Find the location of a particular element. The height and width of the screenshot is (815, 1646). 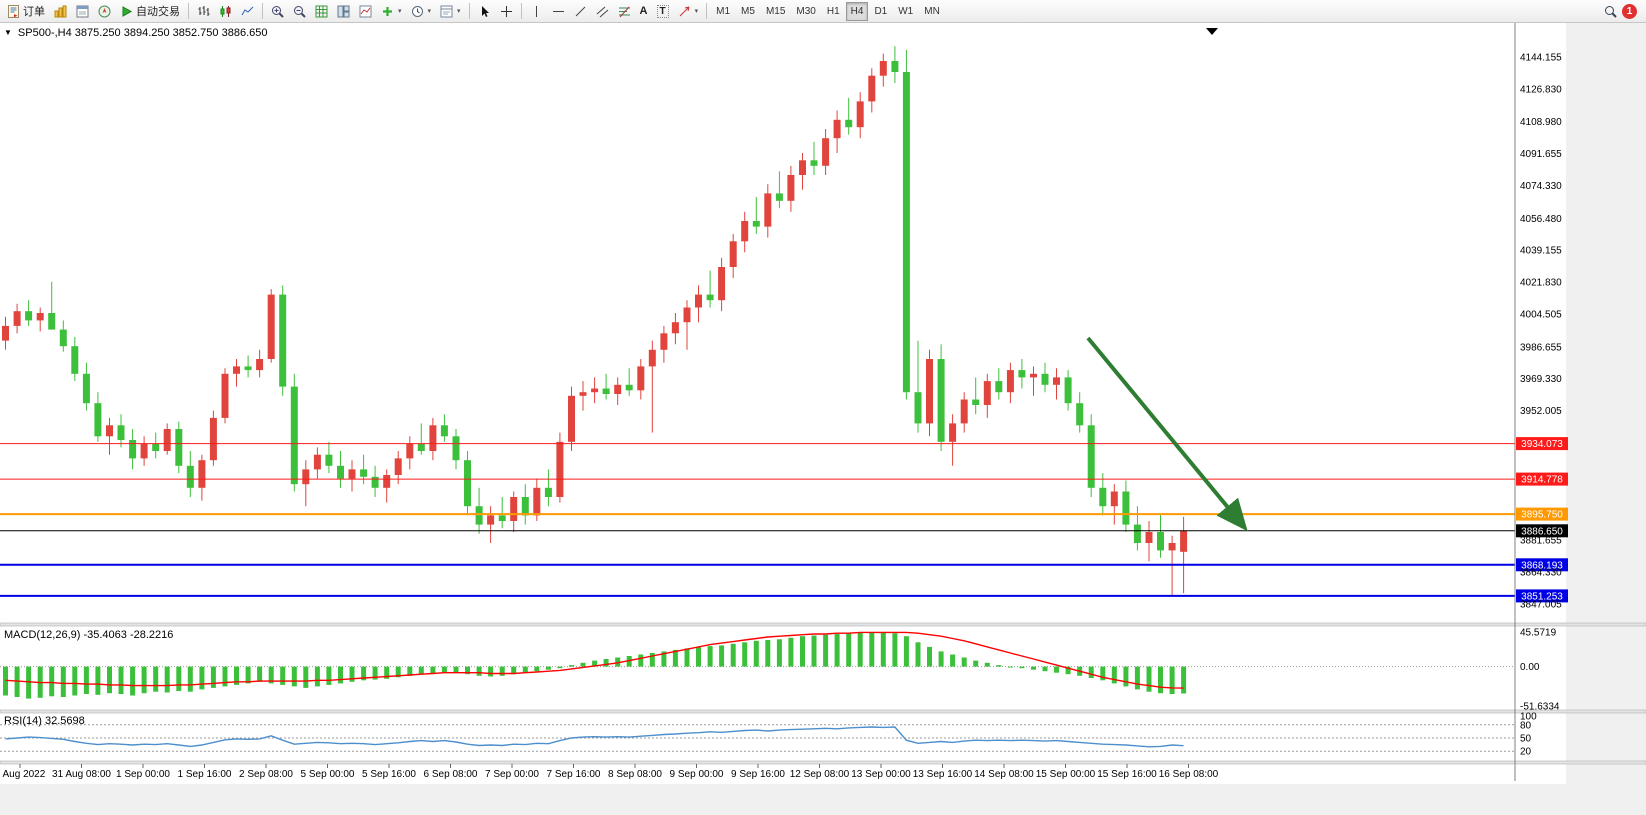

svg-text: 3868.193 is located at coordinates (1542, 565).